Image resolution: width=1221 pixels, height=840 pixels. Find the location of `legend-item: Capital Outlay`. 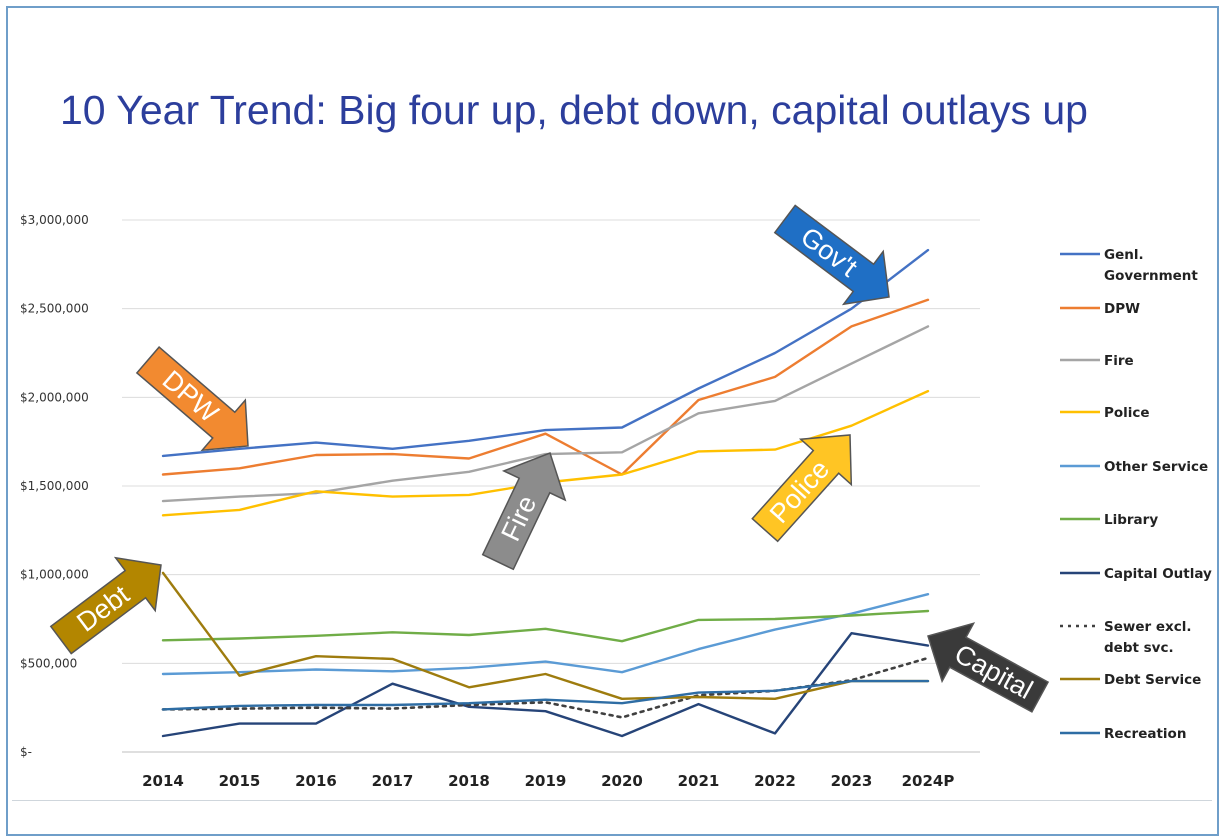

legend-item: Capital Outlay is located at coordinates (1136, 574).